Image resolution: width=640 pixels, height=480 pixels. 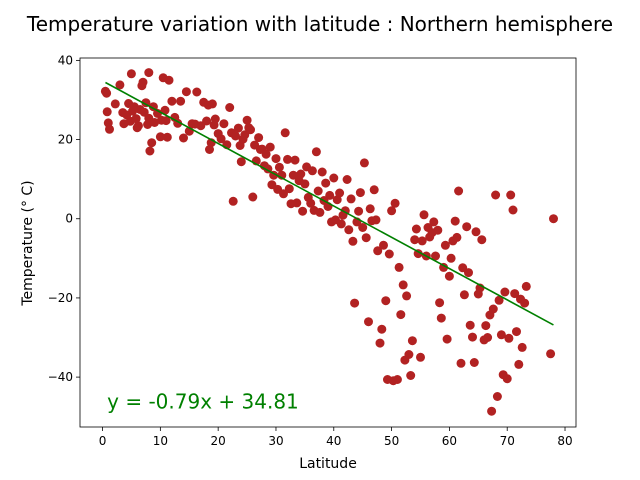 What do you see at coordinates (65, 60) in the screenshot?
I see `y-tick-label: 40` at bounding box center [65, 60].